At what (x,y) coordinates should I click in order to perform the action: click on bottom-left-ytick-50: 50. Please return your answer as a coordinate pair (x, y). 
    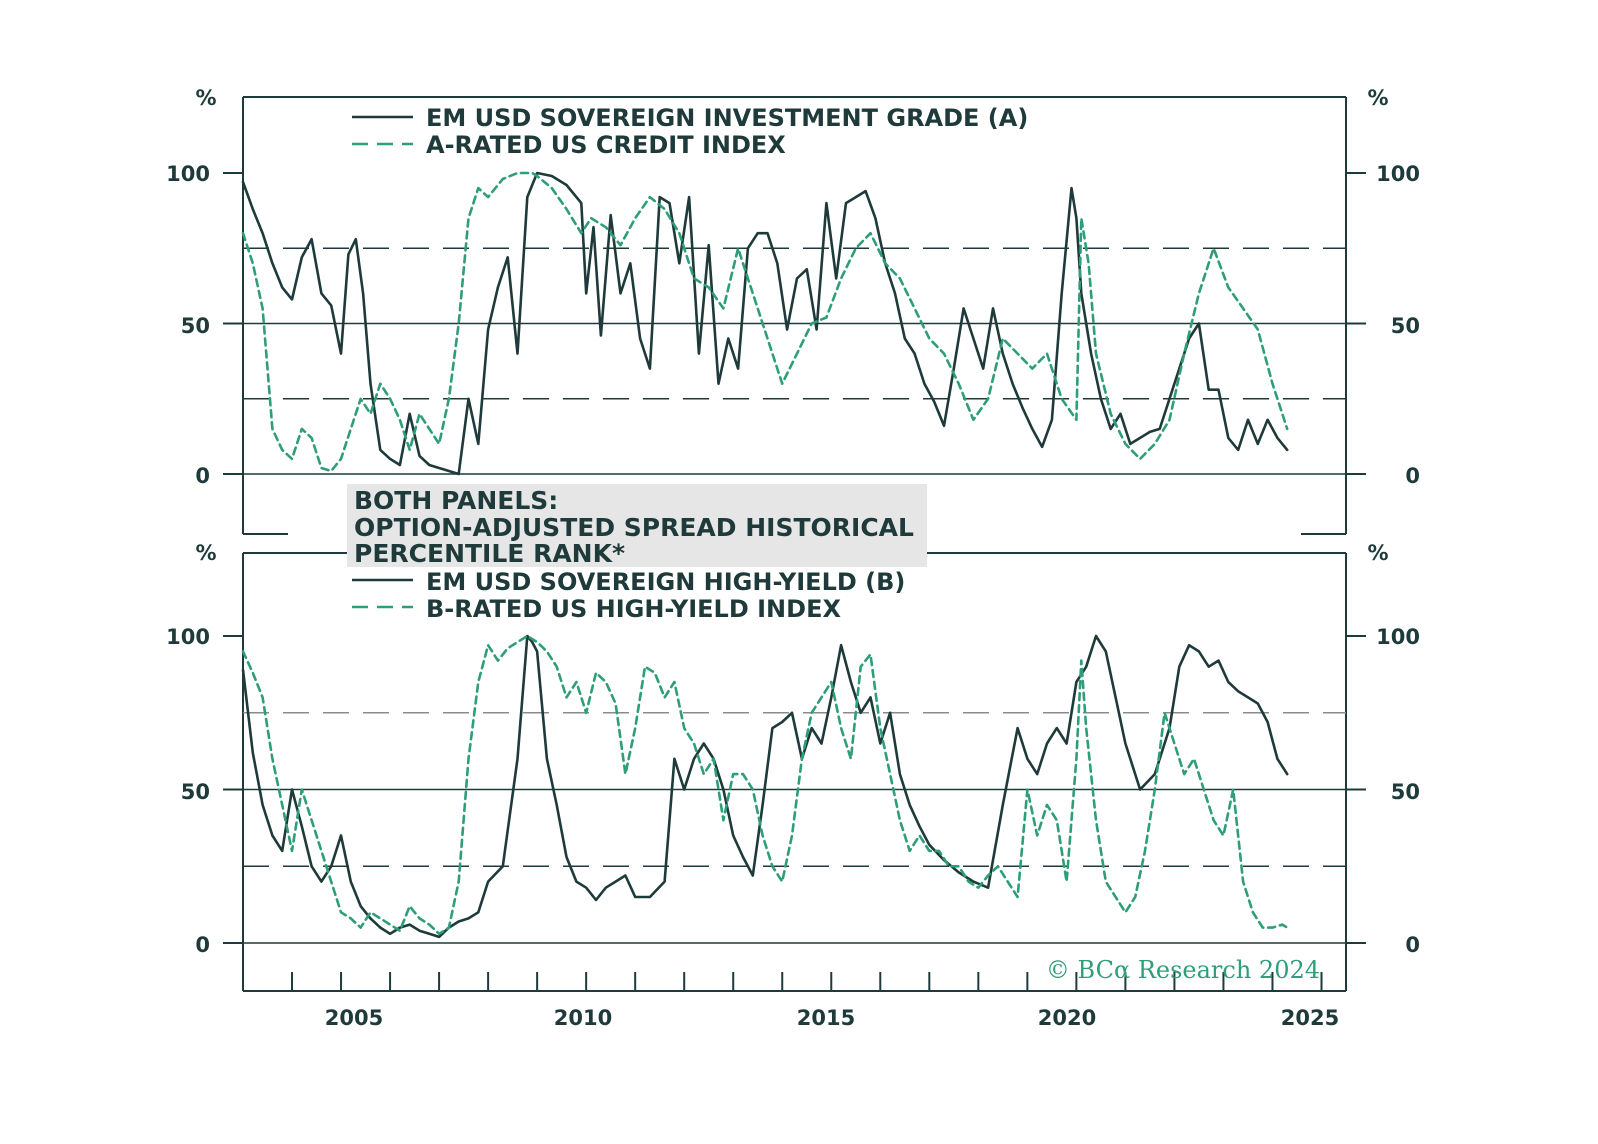
    Looking at the image, I should click on (195, 792).